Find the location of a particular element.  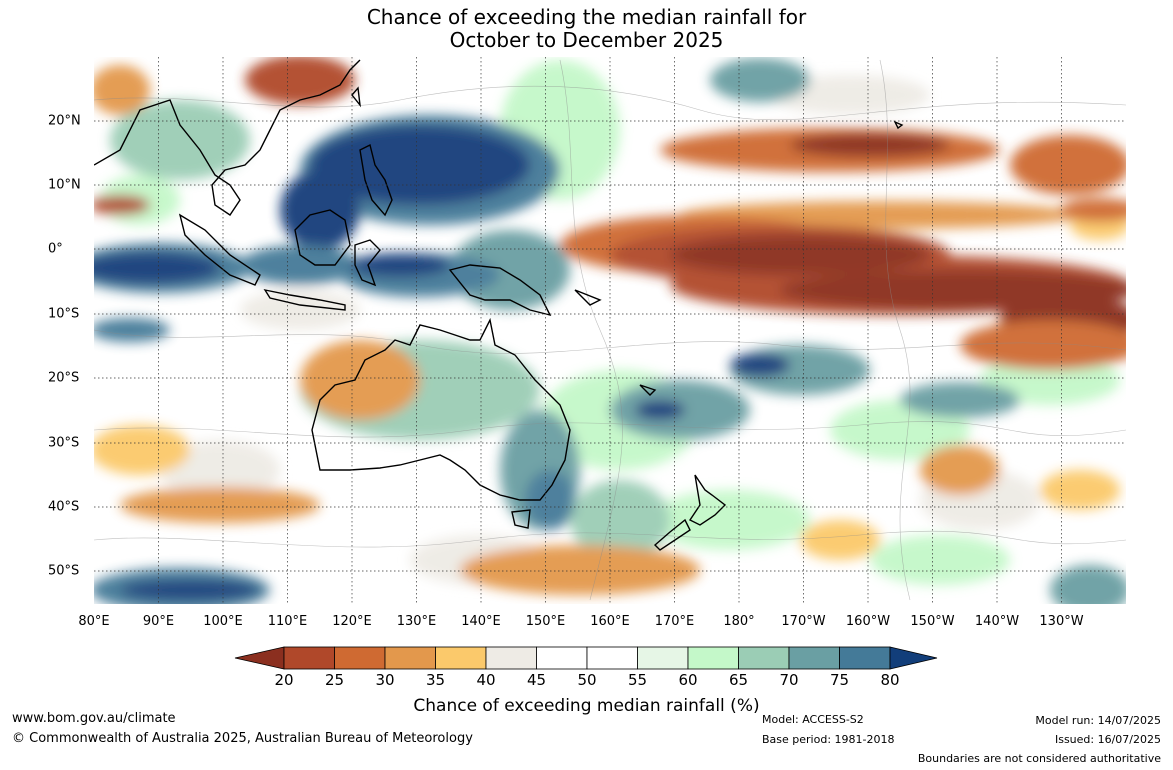

colorbar-tick-label: 80 is located at coordinates (890, 680).